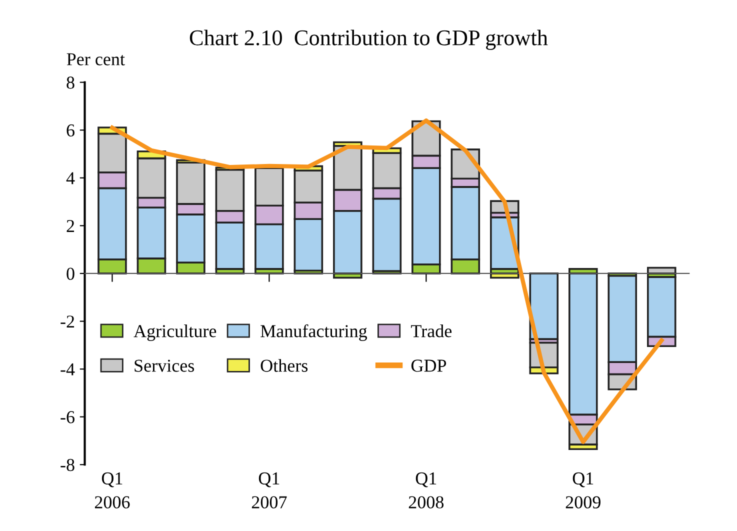  Describe the element at coordinates (175, 332) in the screenshot. I see `legend-label: Agriculture` at that location.